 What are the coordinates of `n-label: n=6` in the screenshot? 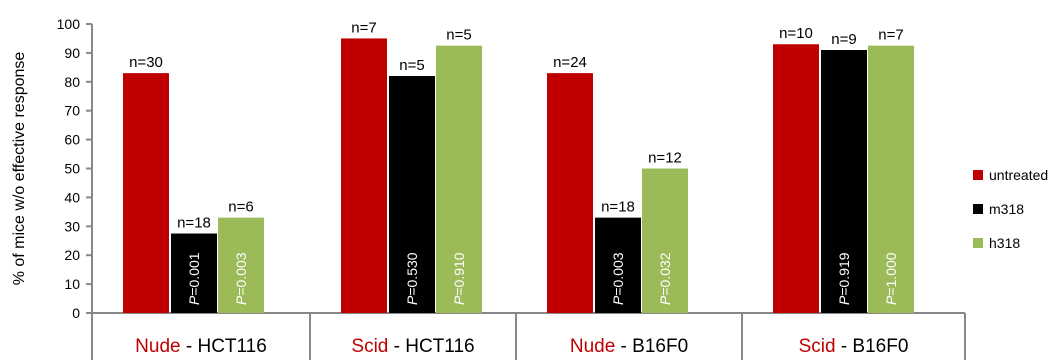 It's located at (240, 207).